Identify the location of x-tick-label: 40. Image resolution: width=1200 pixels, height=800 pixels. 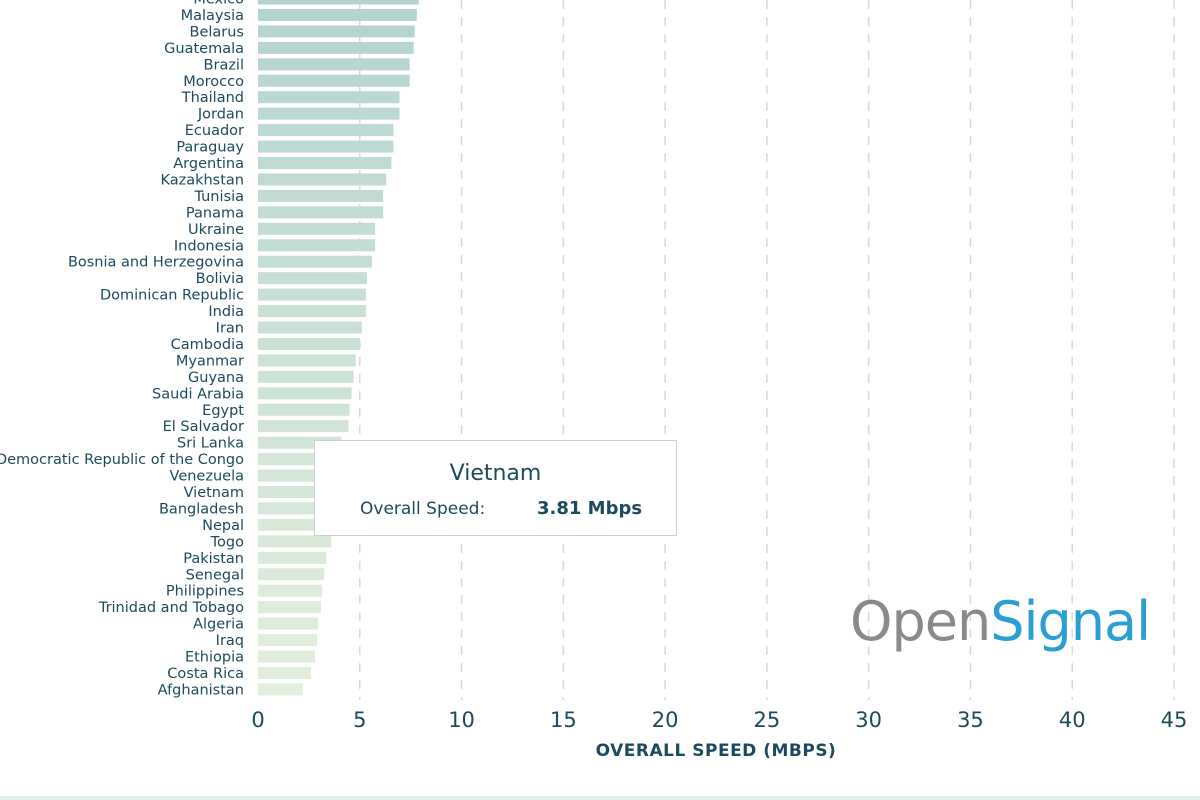
(1072, 720).